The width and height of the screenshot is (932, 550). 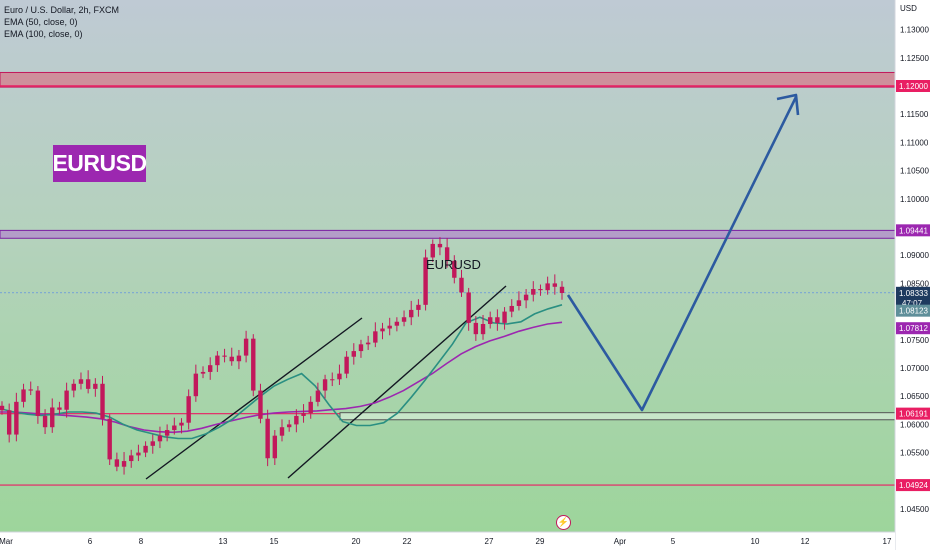 I want to click on time-tick-label: 29, so click(x=540, y=541).